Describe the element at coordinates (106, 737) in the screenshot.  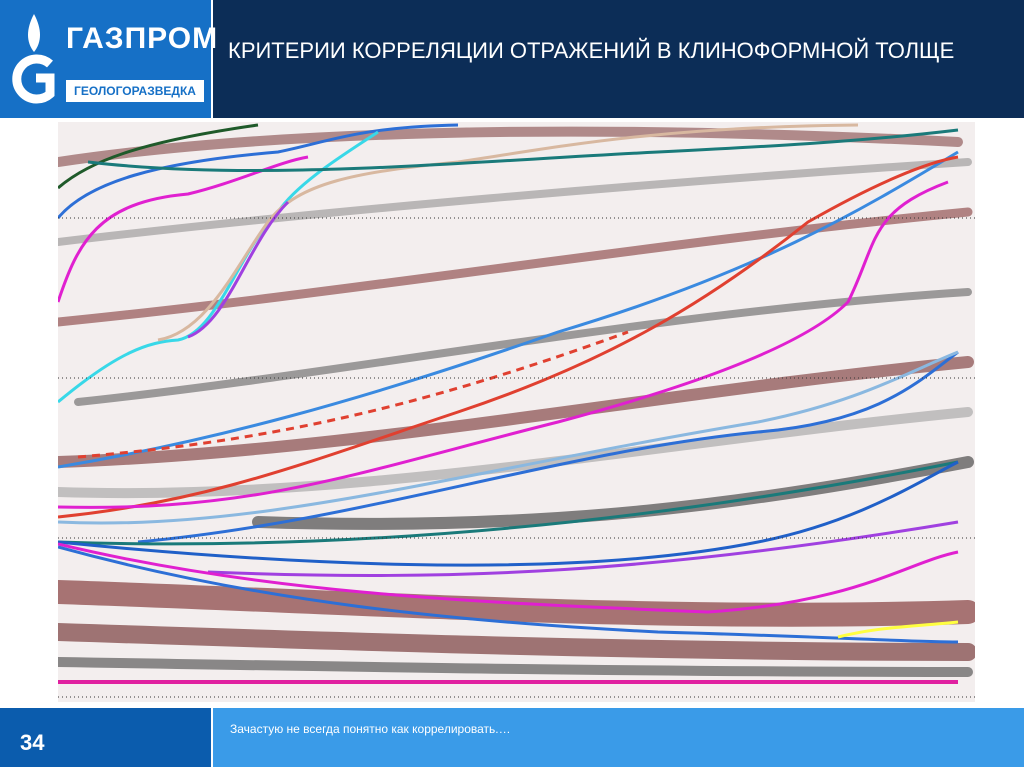
I see `footer-left: 34` at that location.